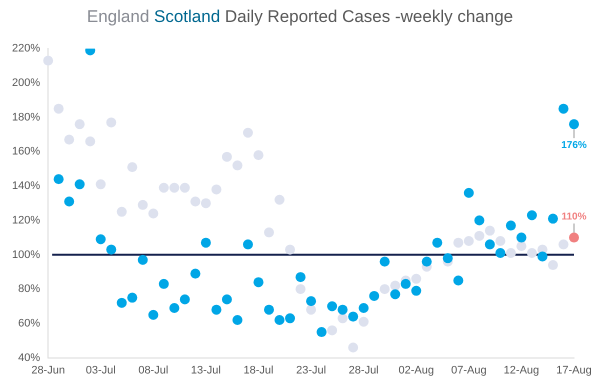  What do you see at coordinates (363, 370) in the screenshot?
I see `x-tick-label: 28-Jul` at bounding box center [363, 370].